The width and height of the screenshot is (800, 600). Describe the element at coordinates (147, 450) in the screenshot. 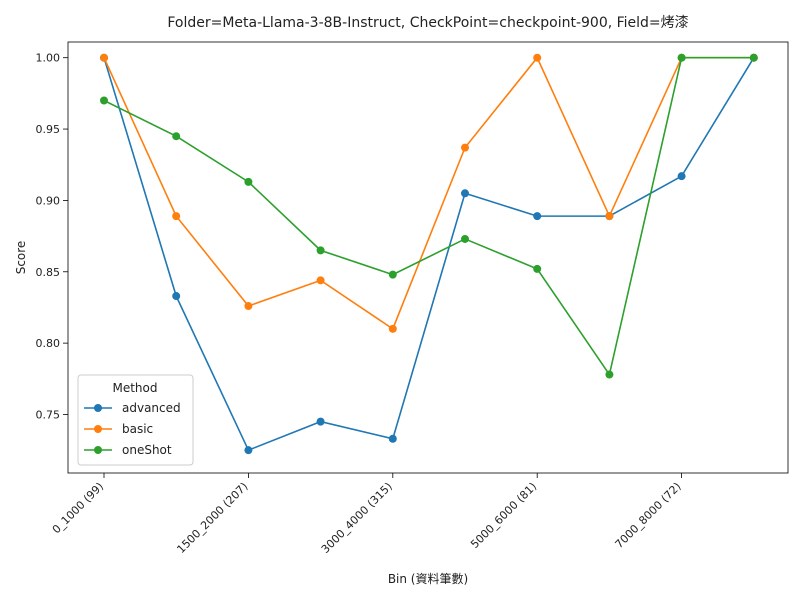

I see `legend-label-oneShot: oneShot` at that location.